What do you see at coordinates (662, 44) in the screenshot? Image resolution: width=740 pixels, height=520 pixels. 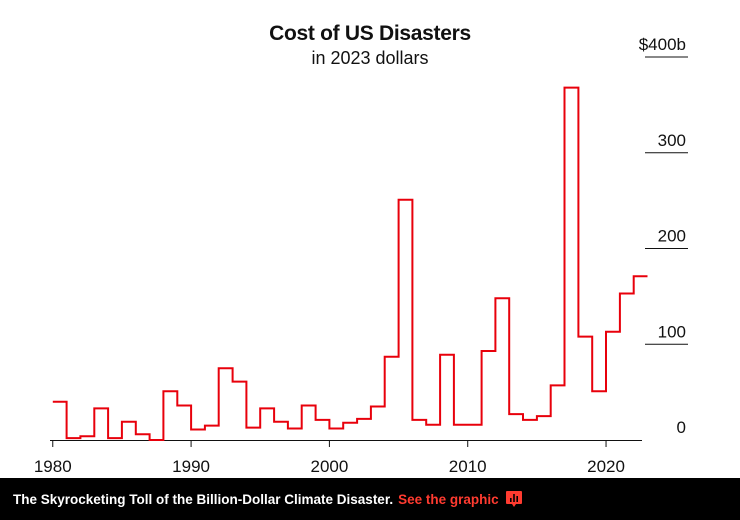 I see `y-tick-label: $400b` at bounding box center [662, 44].